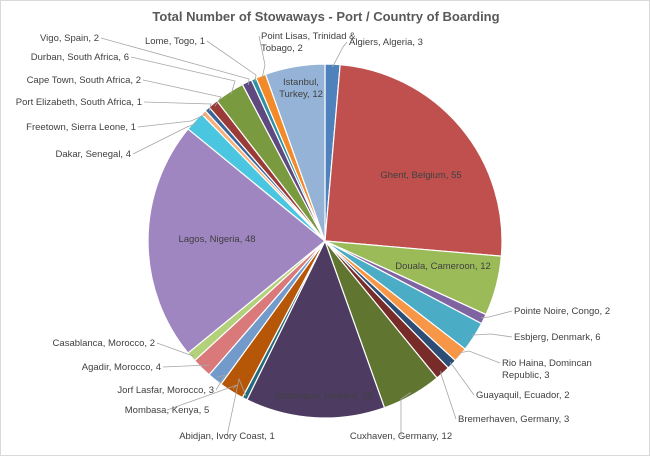 The image size is (650, 457). I want to click on data-label-douala: Douala, Cameroon, 12, so click(443, 266).